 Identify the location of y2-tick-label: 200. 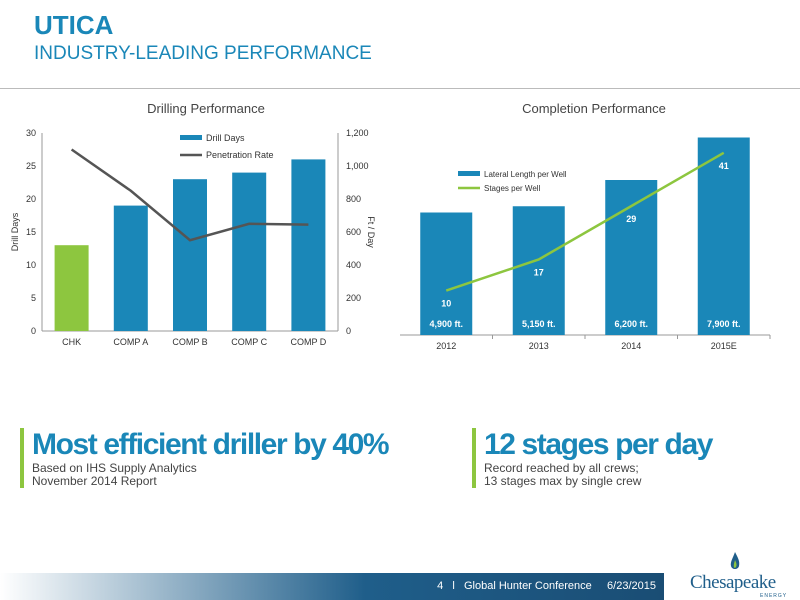
(353, 298).